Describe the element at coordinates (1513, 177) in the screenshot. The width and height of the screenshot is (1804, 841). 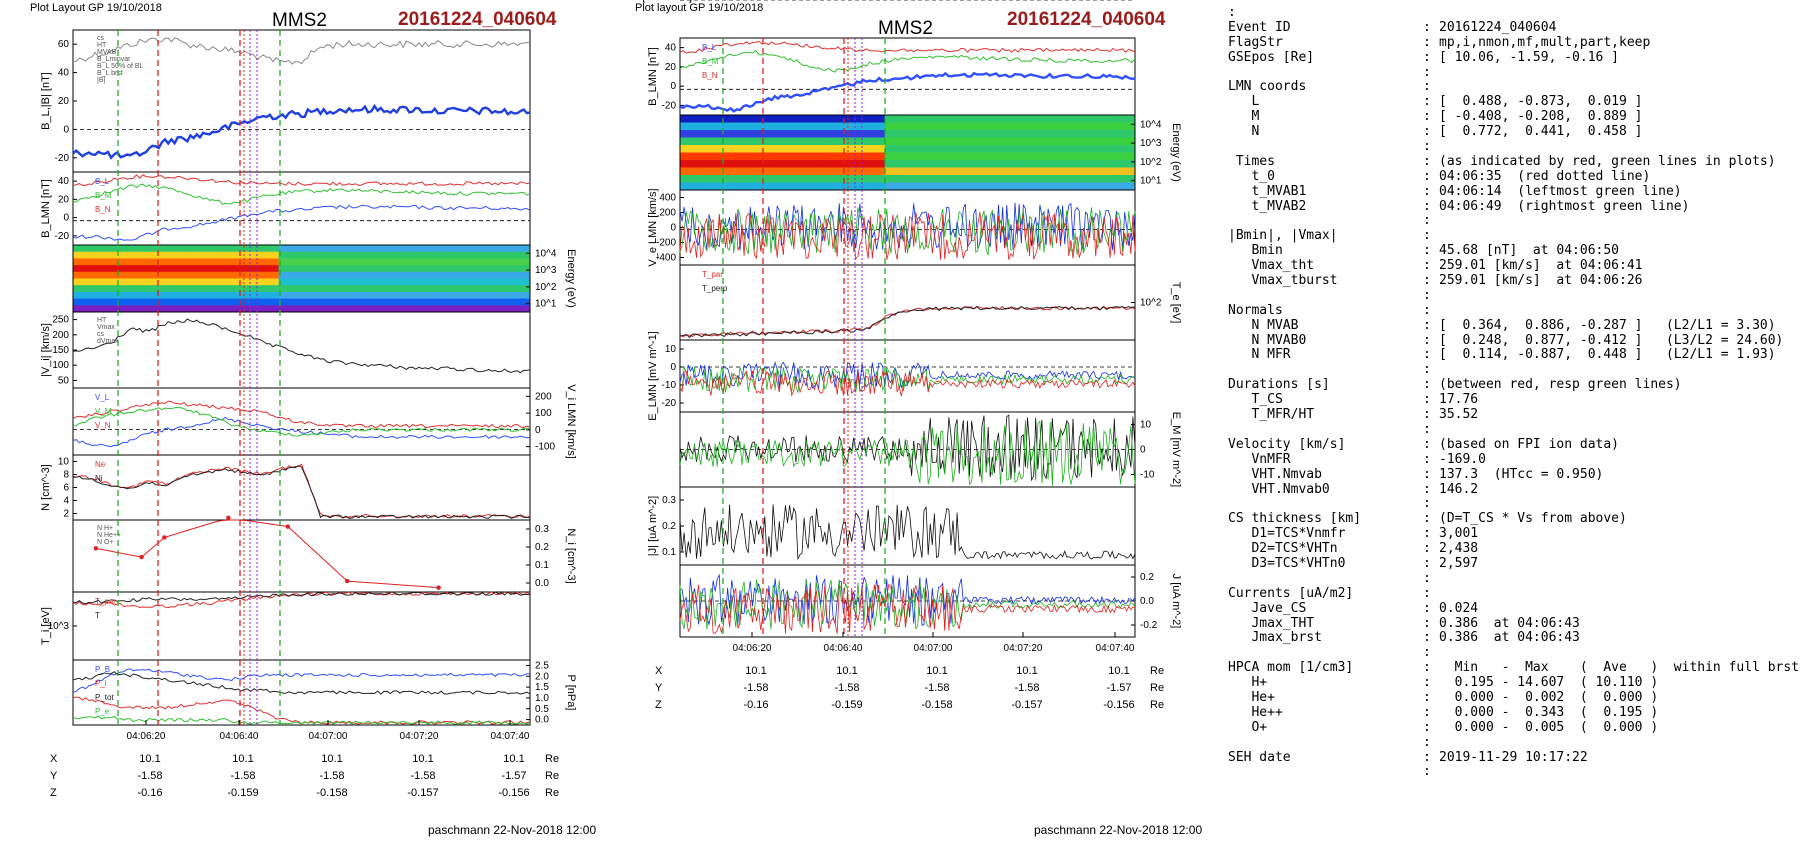
I see `info-row: t_0:04:06:35 (red dotted line)` at that location.